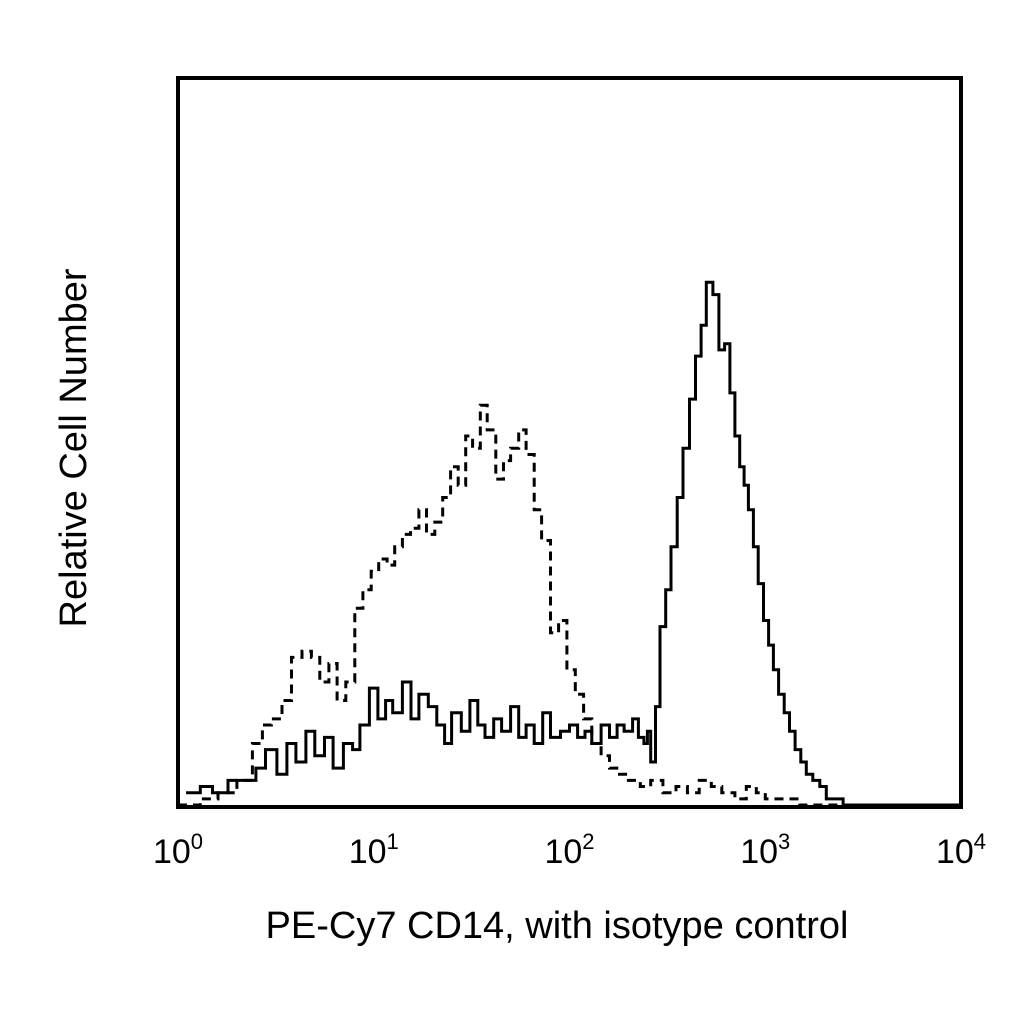 The height and width of the screenshot is (1024, 1024). Describe the element at coordinates (374, 850) in the screenshot. I see `x-tick-label: 10¹` at that location.